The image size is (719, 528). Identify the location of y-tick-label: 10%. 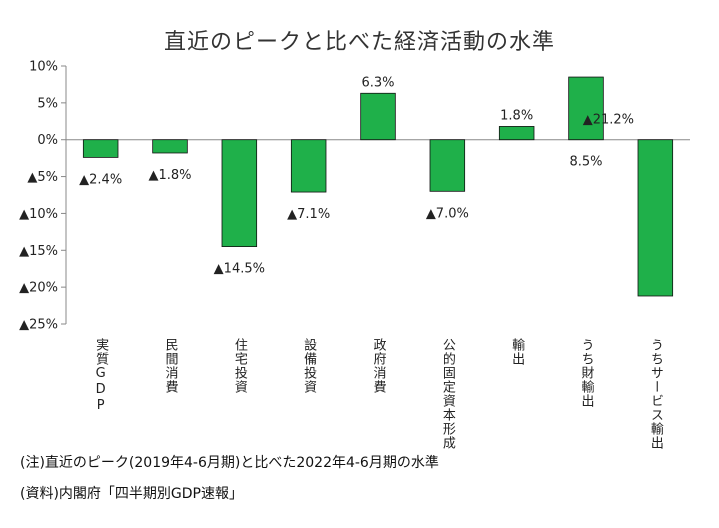
(43, 67).